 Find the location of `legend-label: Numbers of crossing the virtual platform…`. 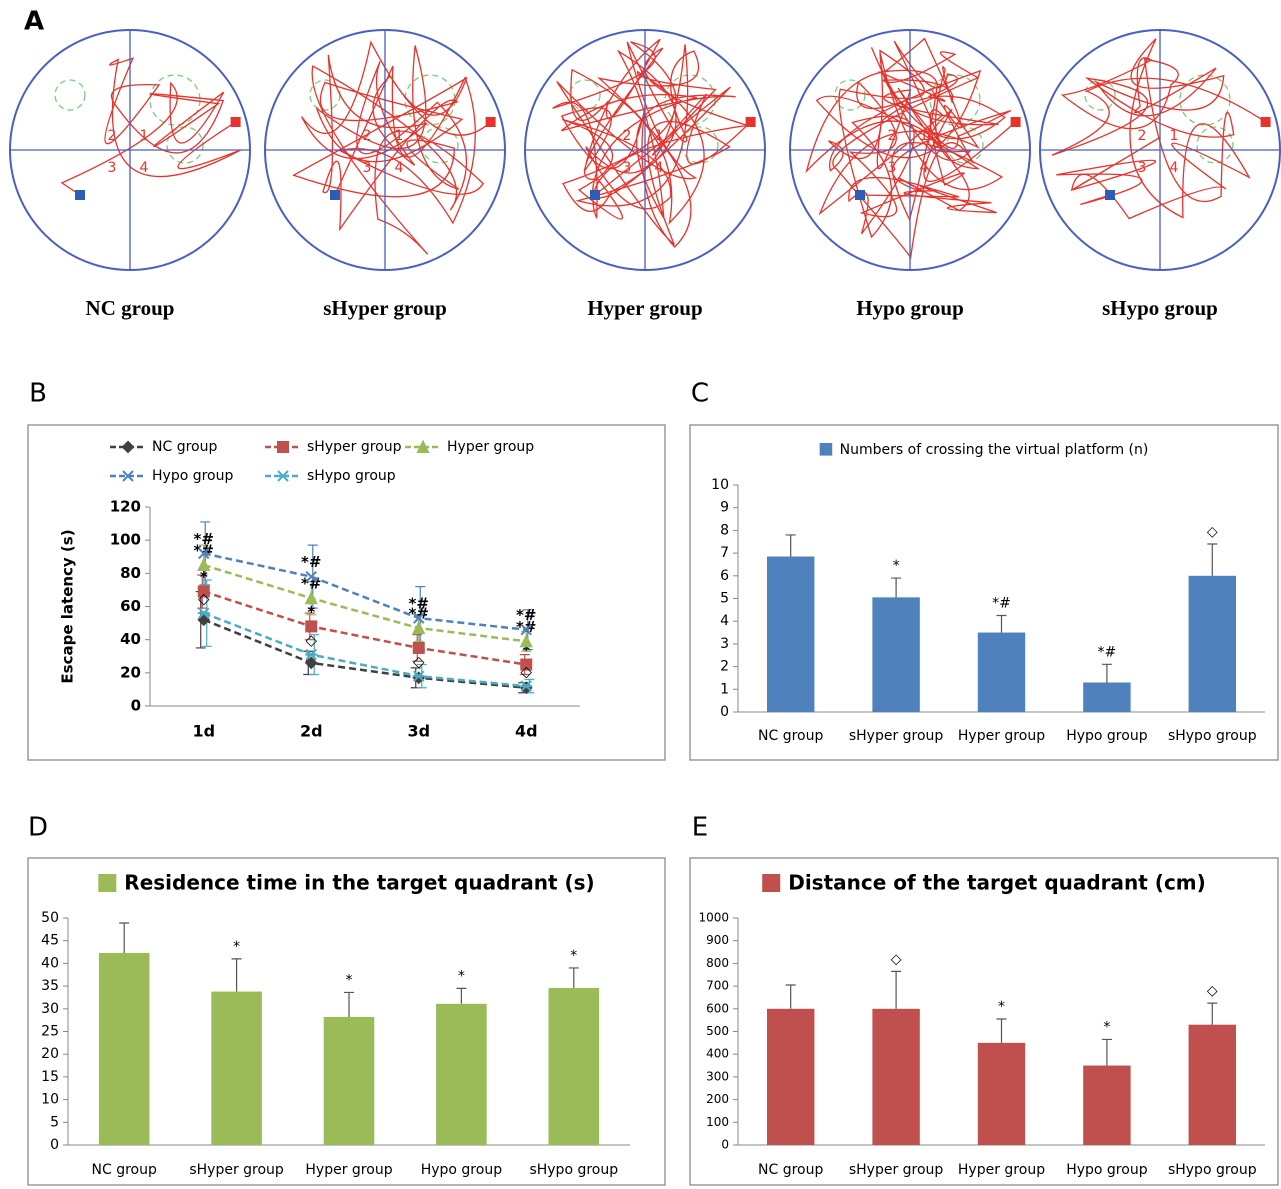

legend-label: Numbers of crossing the virtual platform… is located at coordinates (994, 450).